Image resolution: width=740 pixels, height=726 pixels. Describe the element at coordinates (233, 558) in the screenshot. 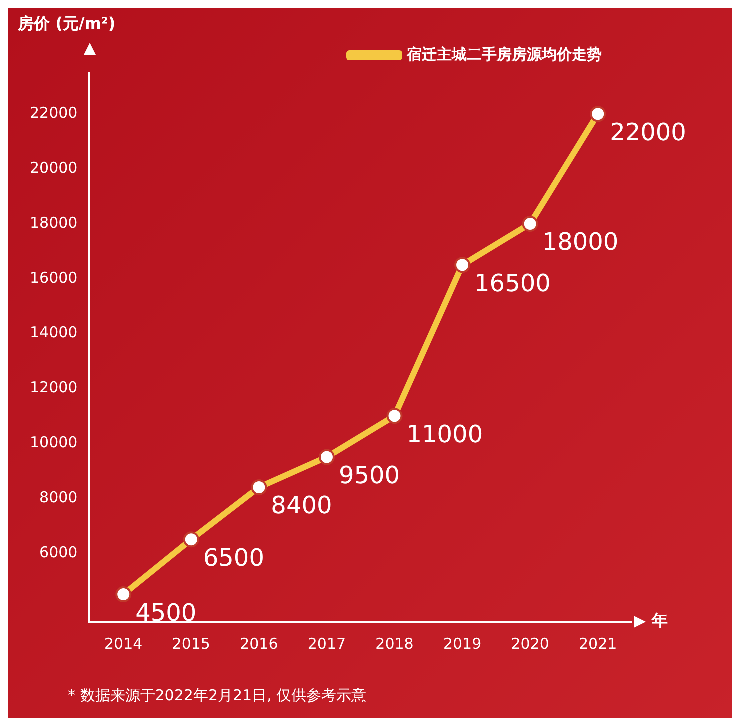

I see `data-label: 6500` at that location.